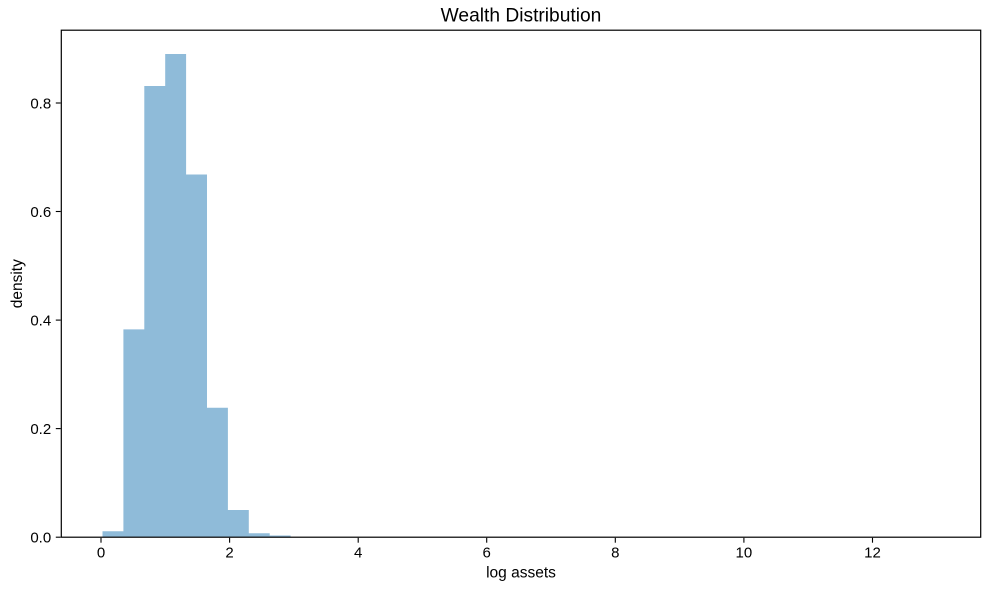 The height and width of the screenshot is (590, 989). I want to click on svg-text: 0, so click(101, 552).